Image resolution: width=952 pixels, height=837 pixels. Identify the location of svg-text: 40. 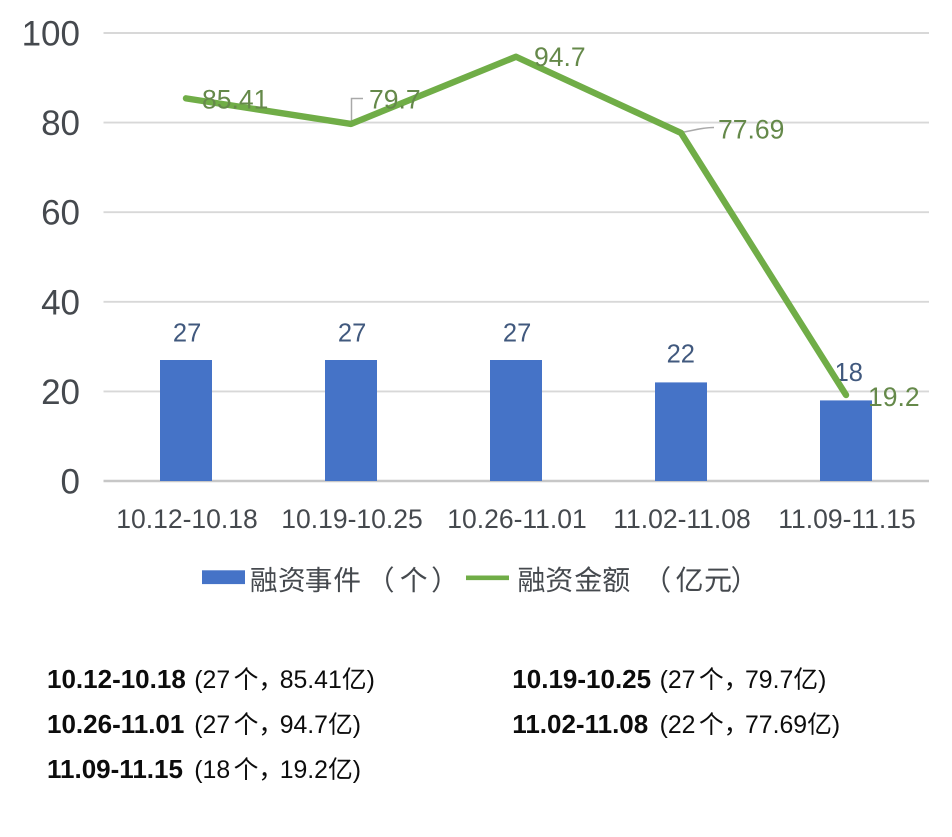
(60, 302).